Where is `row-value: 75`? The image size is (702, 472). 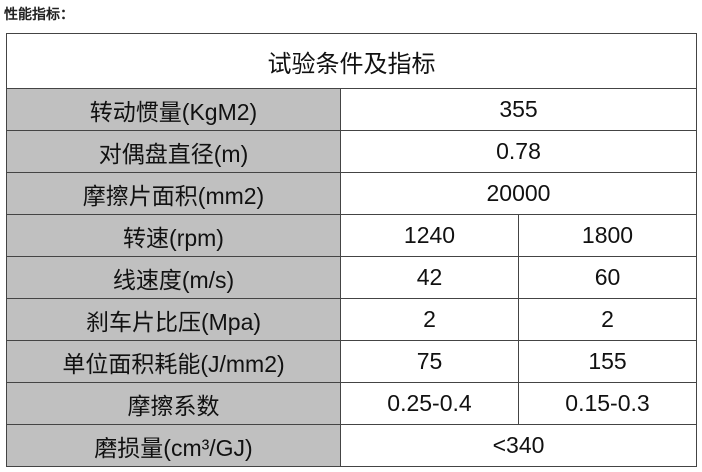
row-value: 75 is located at coordinates (429, 361).